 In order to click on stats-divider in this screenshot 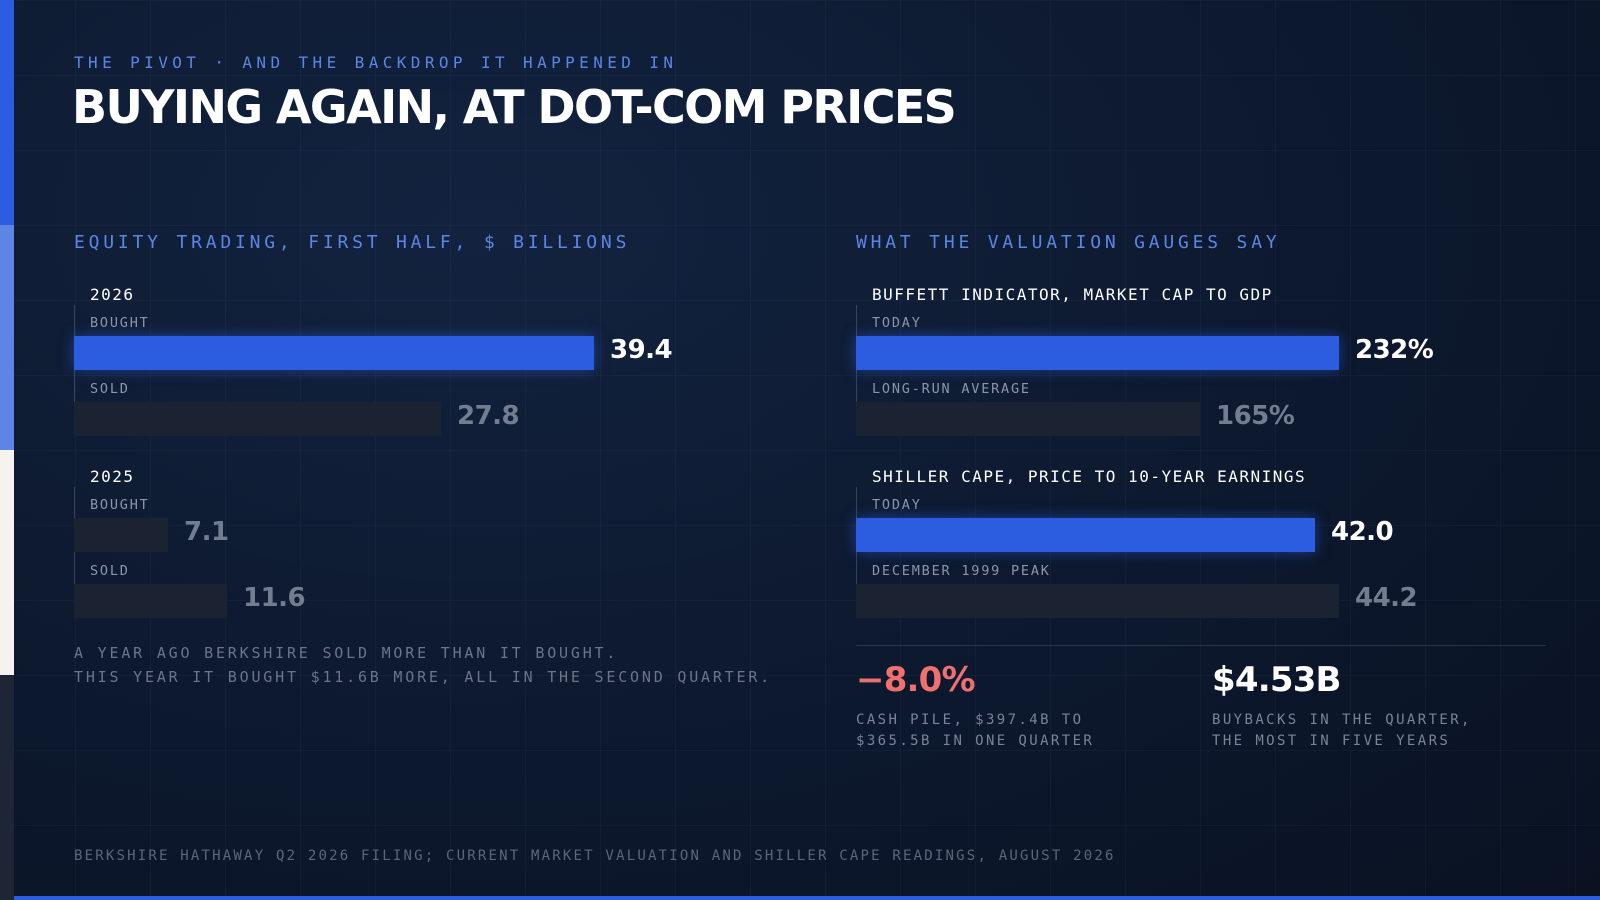, I will do `click(1201, 645)`.